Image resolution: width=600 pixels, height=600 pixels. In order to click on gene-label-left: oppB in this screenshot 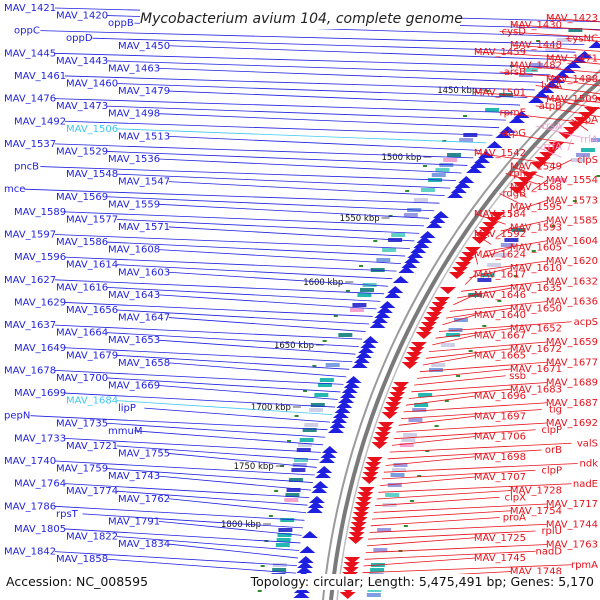, I will do `click(121, 23)`.